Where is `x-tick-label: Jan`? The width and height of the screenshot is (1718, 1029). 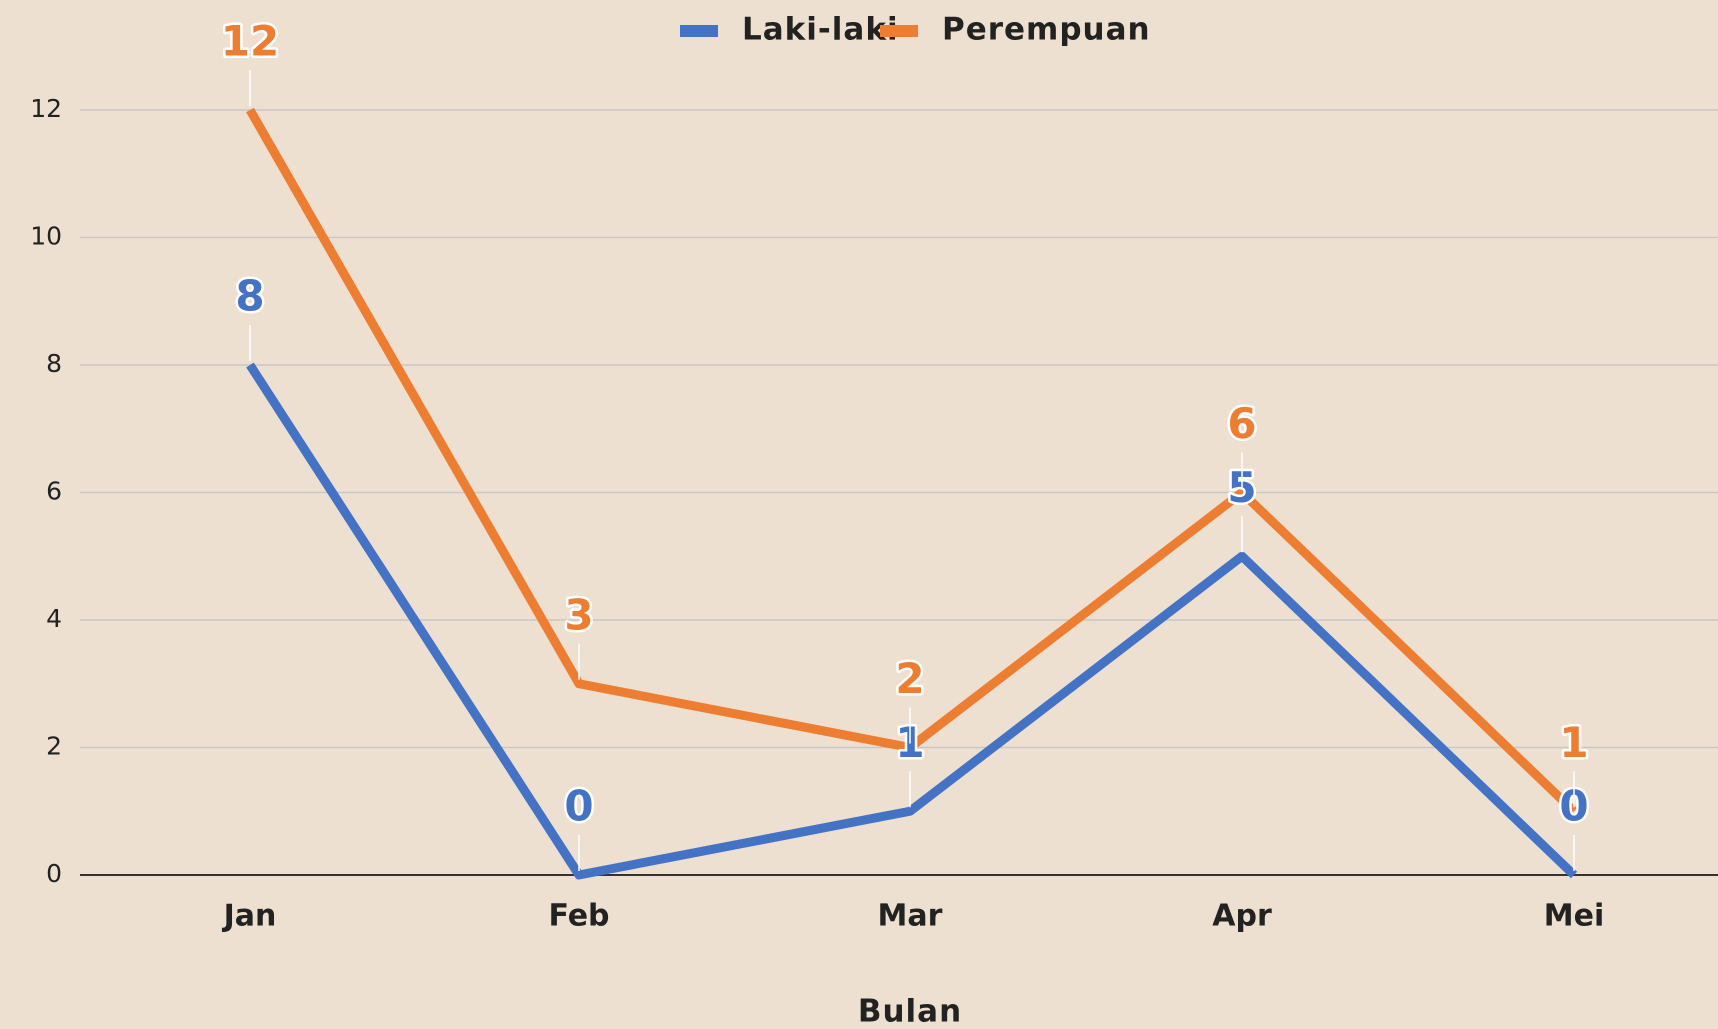
x-tick-label: Jan is located at coordinates (249, 916).